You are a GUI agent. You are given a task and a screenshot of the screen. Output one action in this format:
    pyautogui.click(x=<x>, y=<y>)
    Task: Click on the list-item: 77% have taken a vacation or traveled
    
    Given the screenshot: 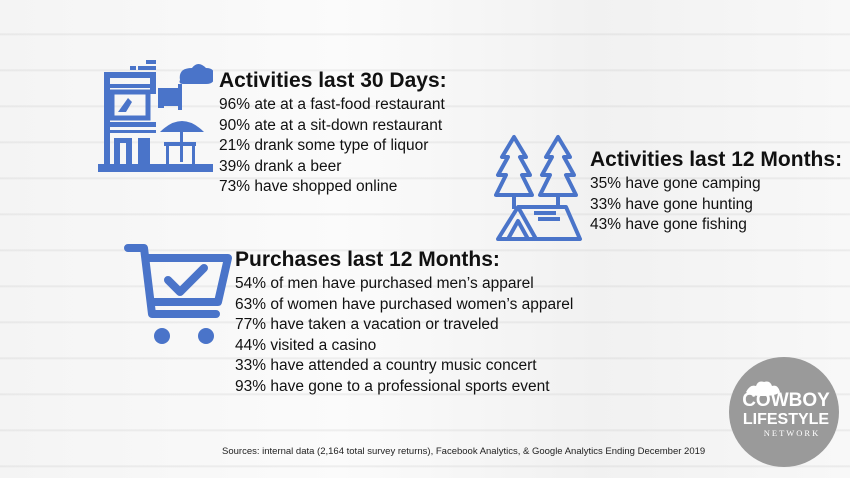 What is the action you would take?
    pyautogui.click(x=367, y=325)
    